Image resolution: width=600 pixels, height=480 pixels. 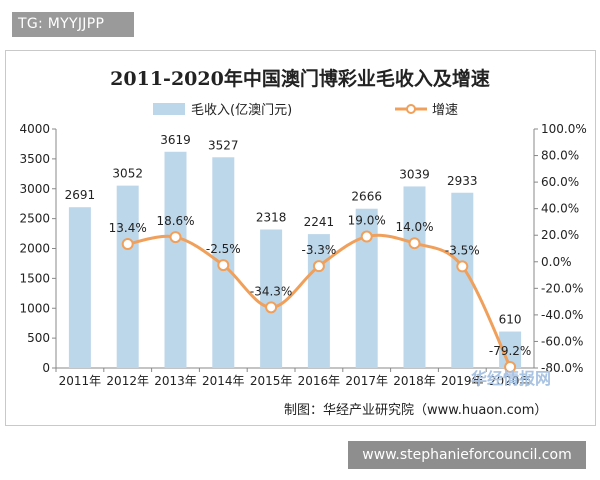 I want to click on legend-bar-swatch, so click(x=169, y=109).